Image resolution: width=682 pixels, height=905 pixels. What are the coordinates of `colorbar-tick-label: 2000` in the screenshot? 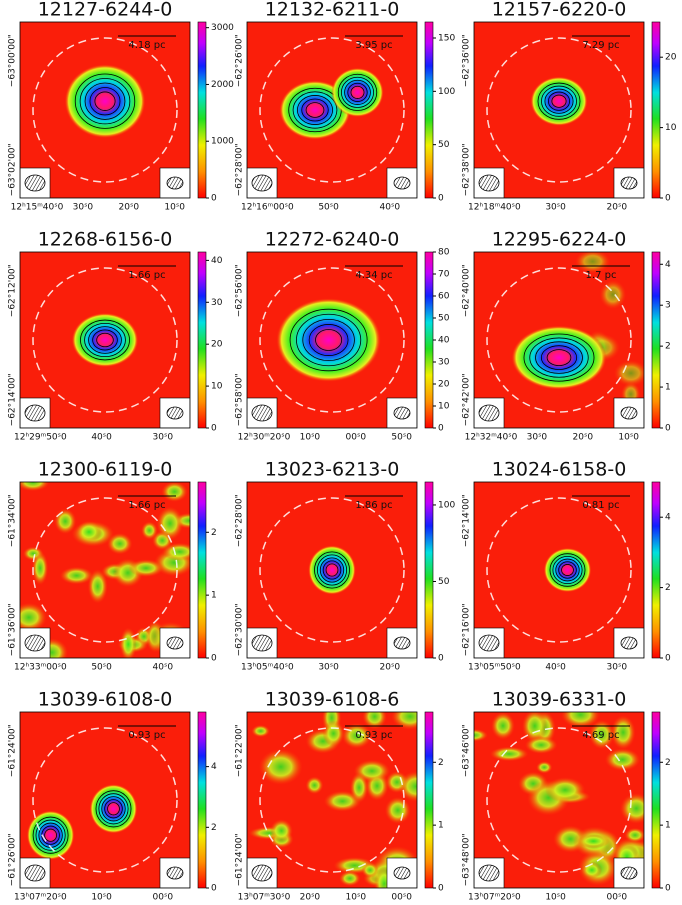 It's located at (222, 85).